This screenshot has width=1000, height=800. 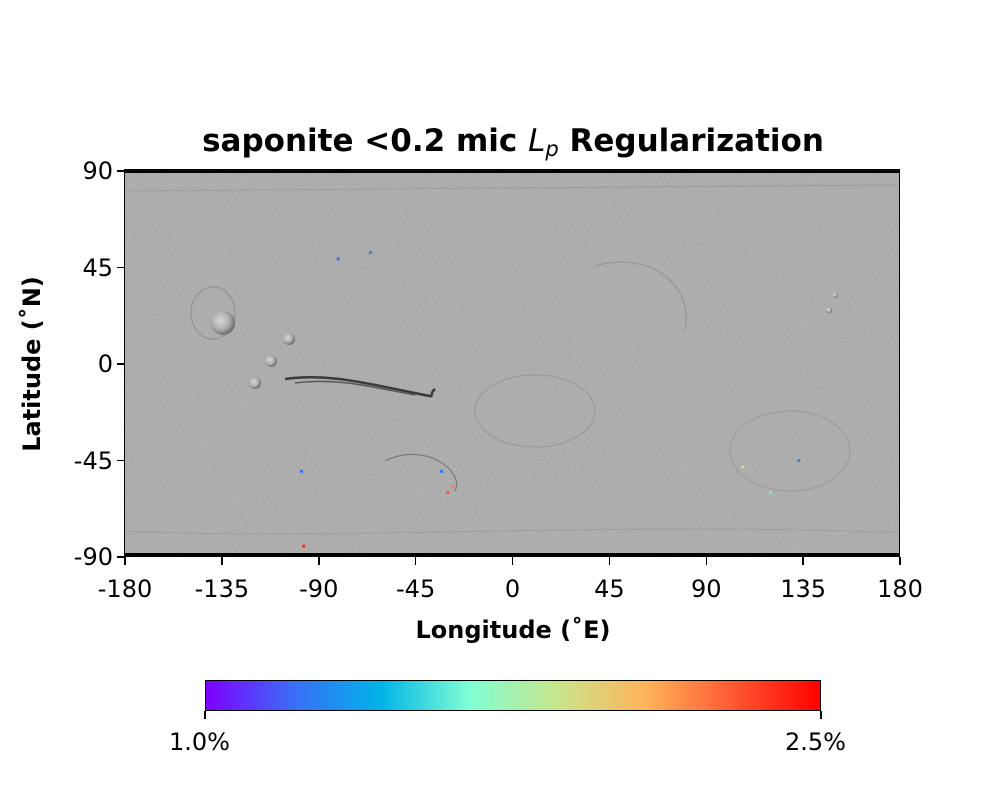 I want to click on colorbar-min-label: 1.0%, so click(x=199, y=742).